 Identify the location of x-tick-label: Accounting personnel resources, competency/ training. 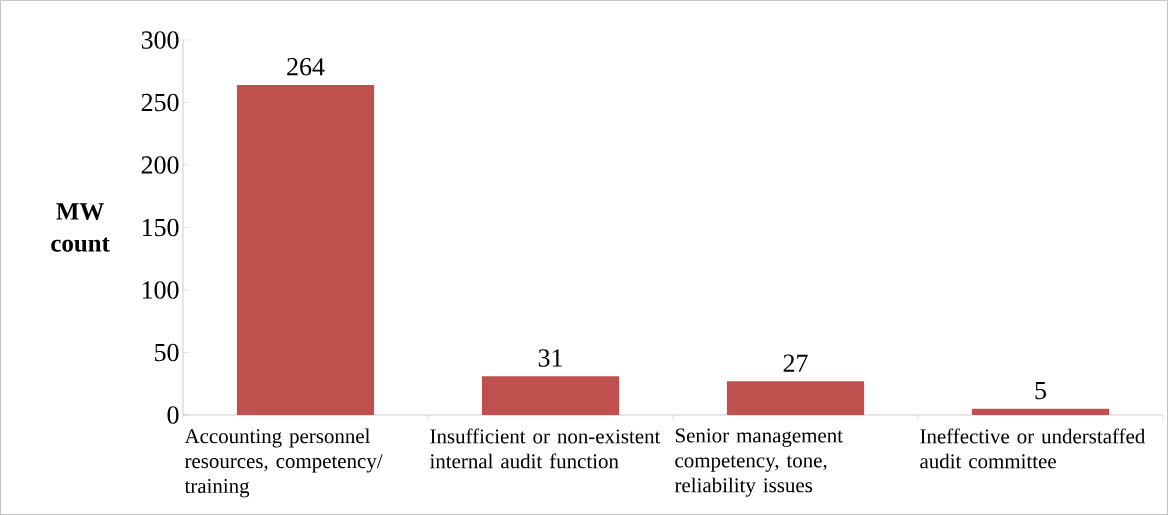
(283, 463).